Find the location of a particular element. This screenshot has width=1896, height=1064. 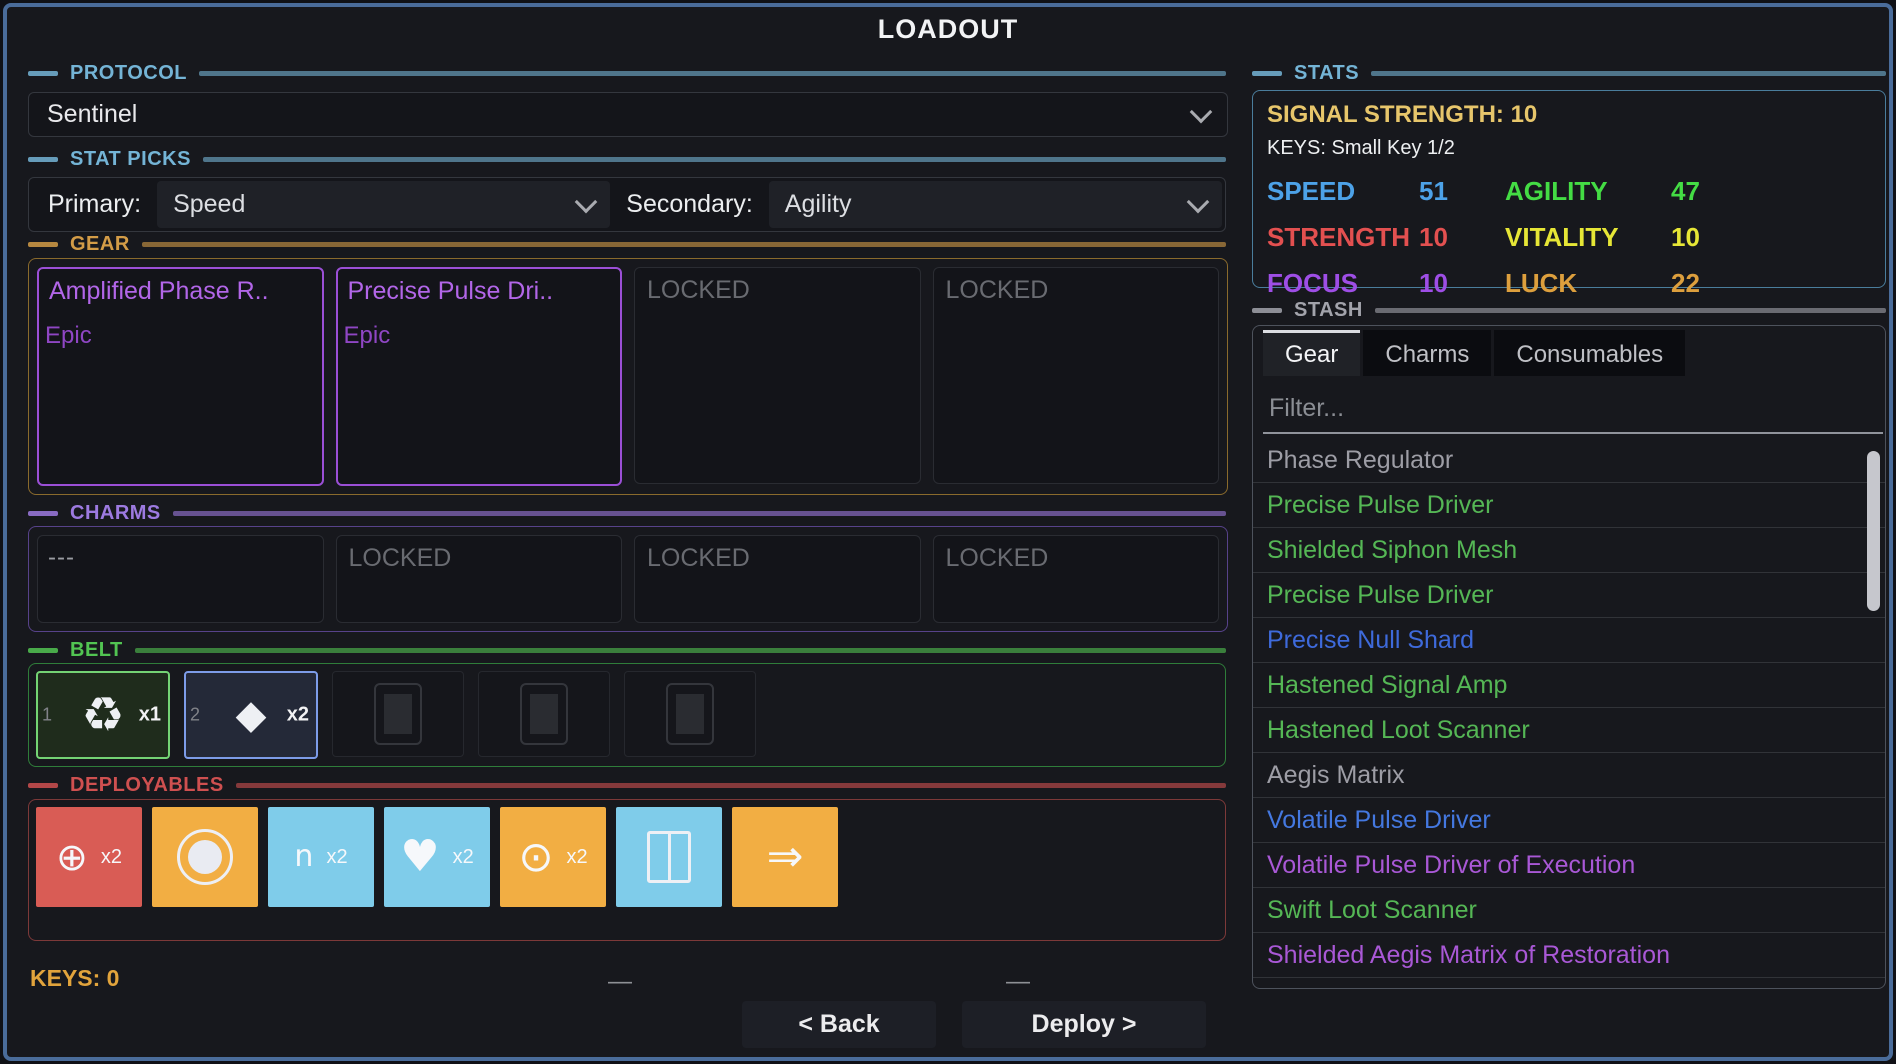

primary-stat-select: Speed is located at coordinates (384, 204).